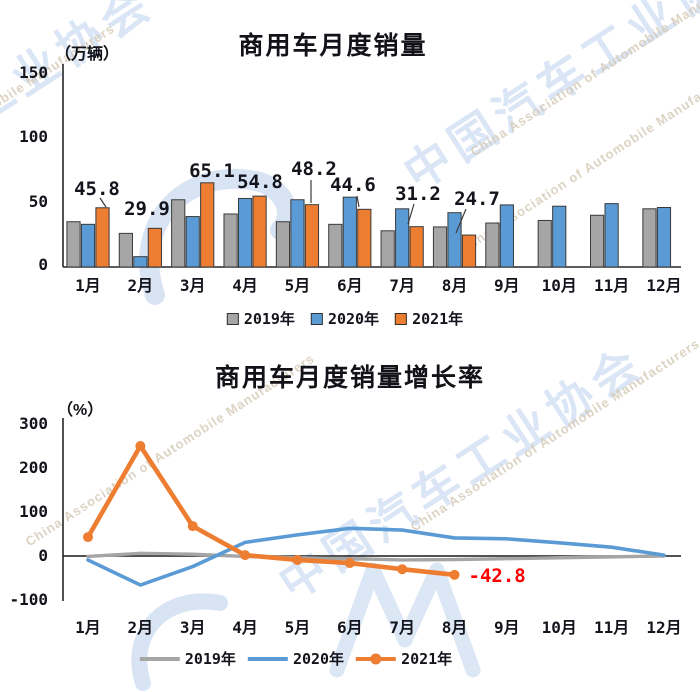  I want to click on line-ytick-100: 100, so click(33, 511).